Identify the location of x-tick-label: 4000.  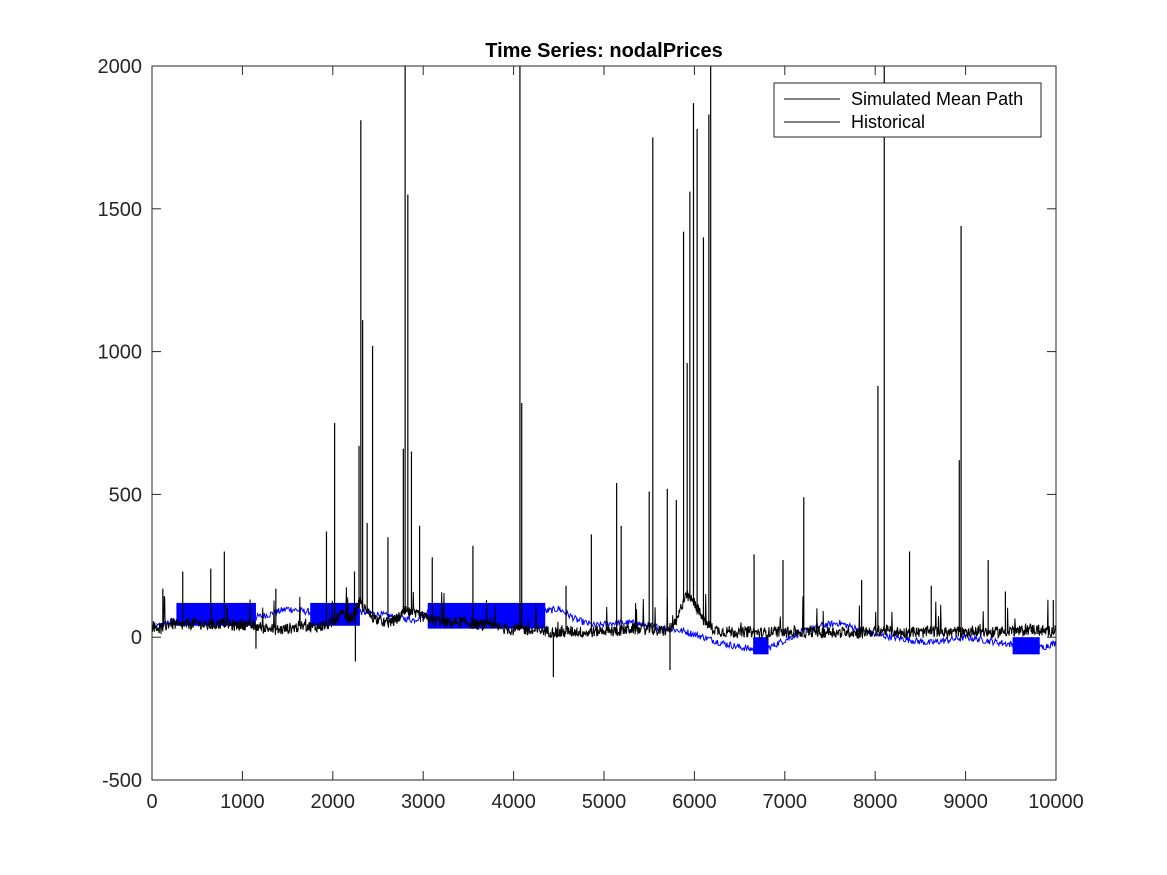
(513, 802).